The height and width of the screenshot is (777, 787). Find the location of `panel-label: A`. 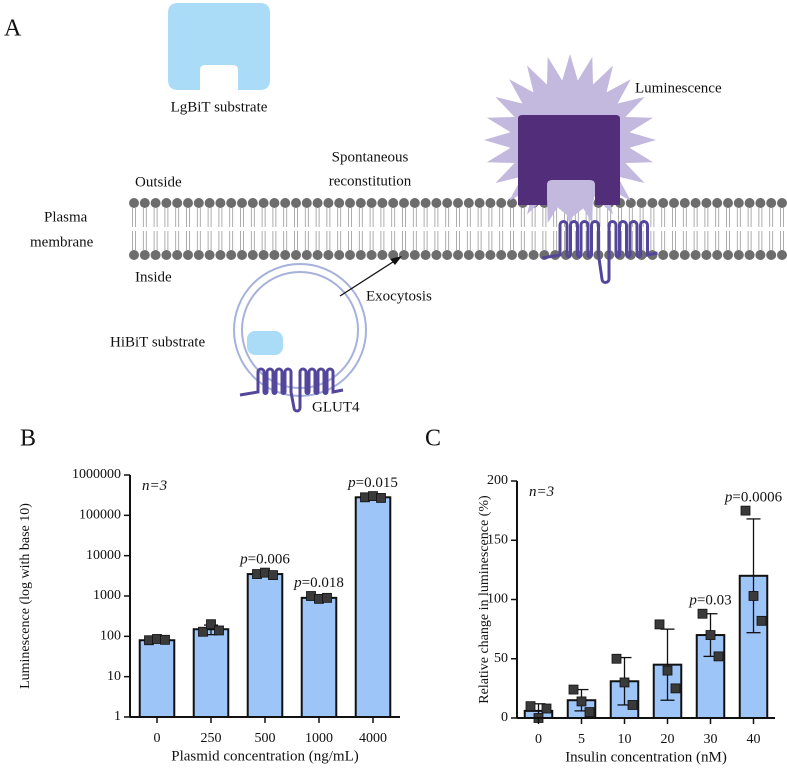

panel-label: A is located at coordinates (13, 29).